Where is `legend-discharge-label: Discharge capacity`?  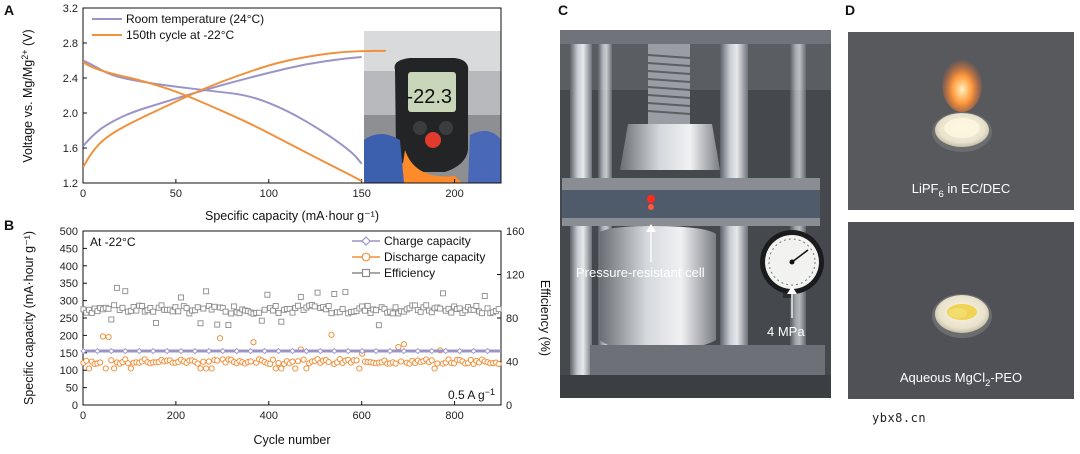
legend-discharge-label: Discharge capacity is located at coordinates (434, 257).